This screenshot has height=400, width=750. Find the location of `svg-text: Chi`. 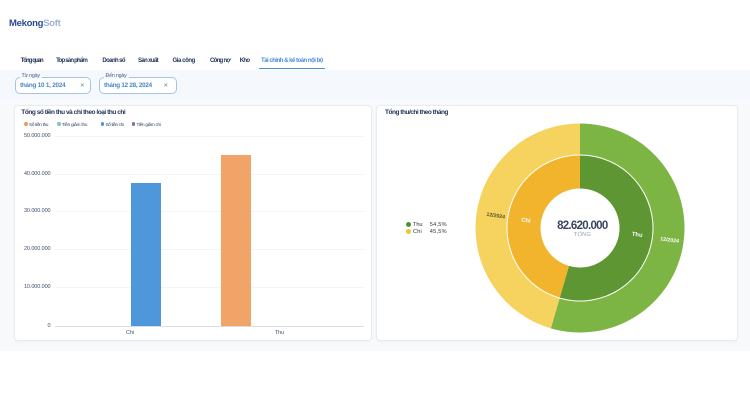

svg-text: Chi is located at coordinates (526, 220).